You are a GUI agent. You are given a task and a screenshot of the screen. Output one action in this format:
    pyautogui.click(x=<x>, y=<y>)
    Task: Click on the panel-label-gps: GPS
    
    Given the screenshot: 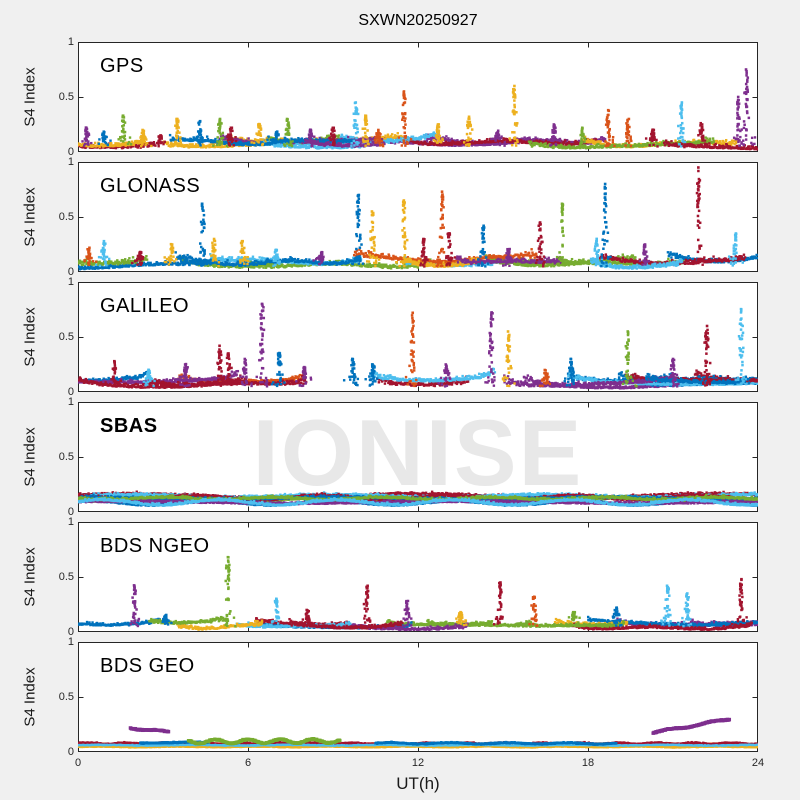 What is the action you would take?
    pyautogui.click(x=122, y=66)
    